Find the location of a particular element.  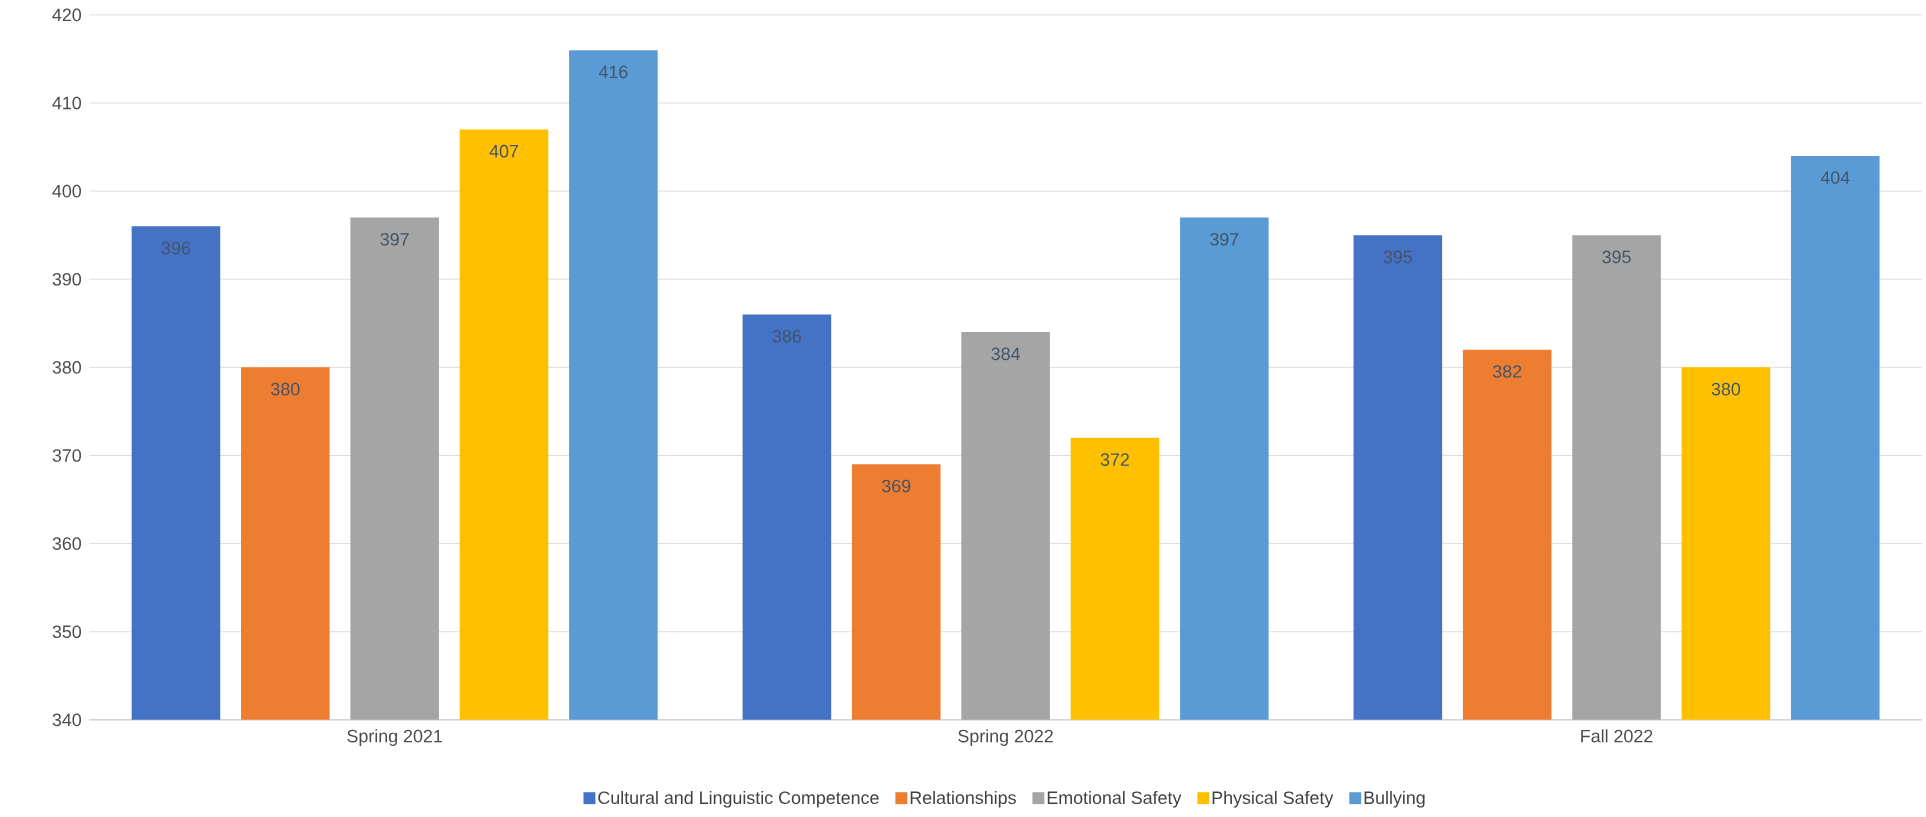

data-label: 404 is located at coordinates (1835, 177).